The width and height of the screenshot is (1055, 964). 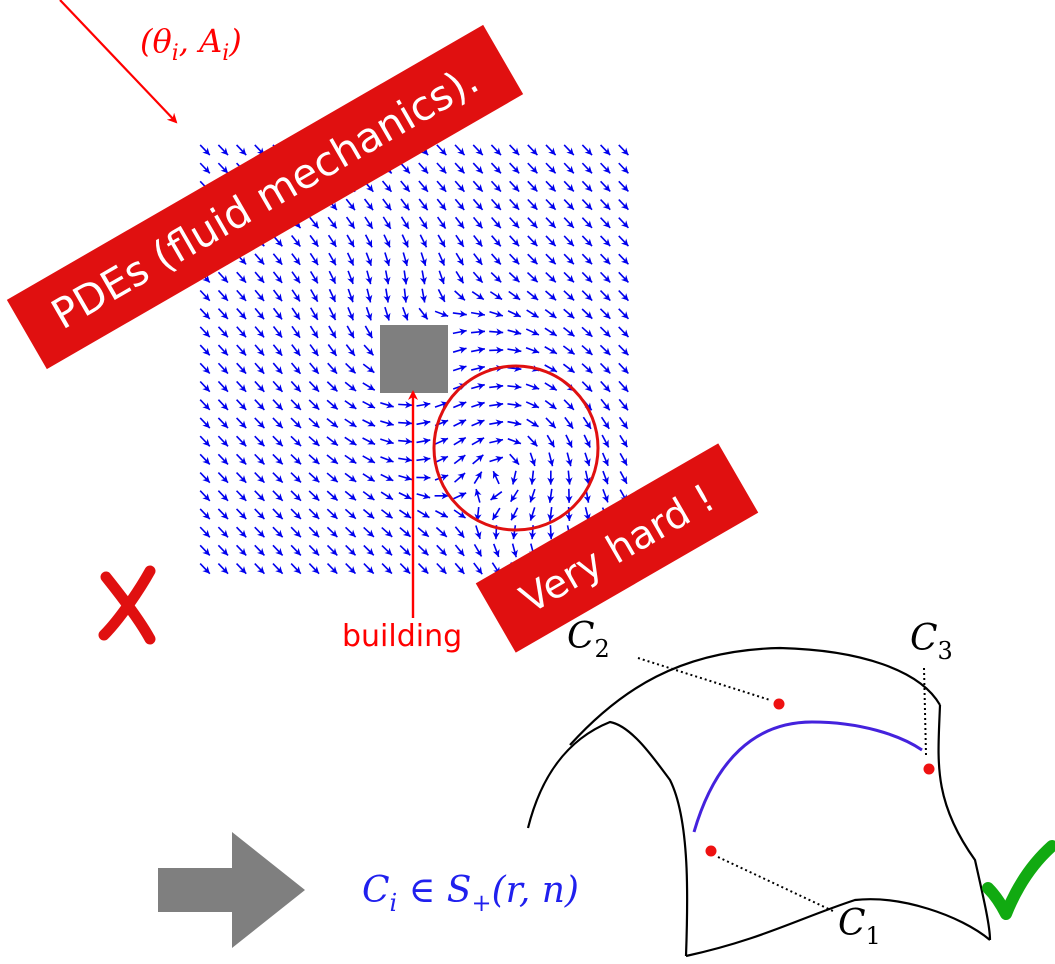 I want to click on point-c2, so click(x=779, y=704).